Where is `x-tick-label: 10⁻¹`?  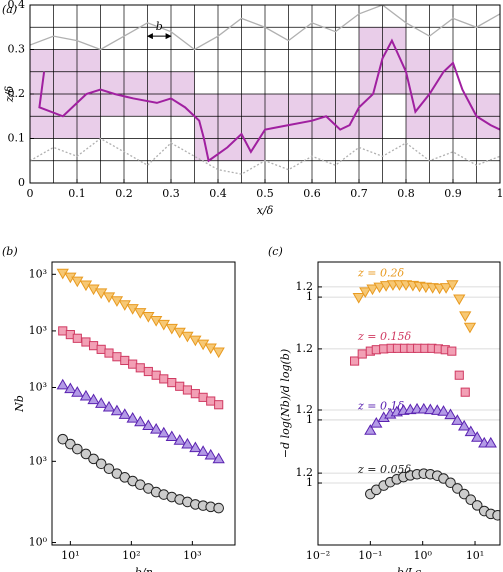 x-tick-label: 10⁻¹ is located at coordinates (370, 555).